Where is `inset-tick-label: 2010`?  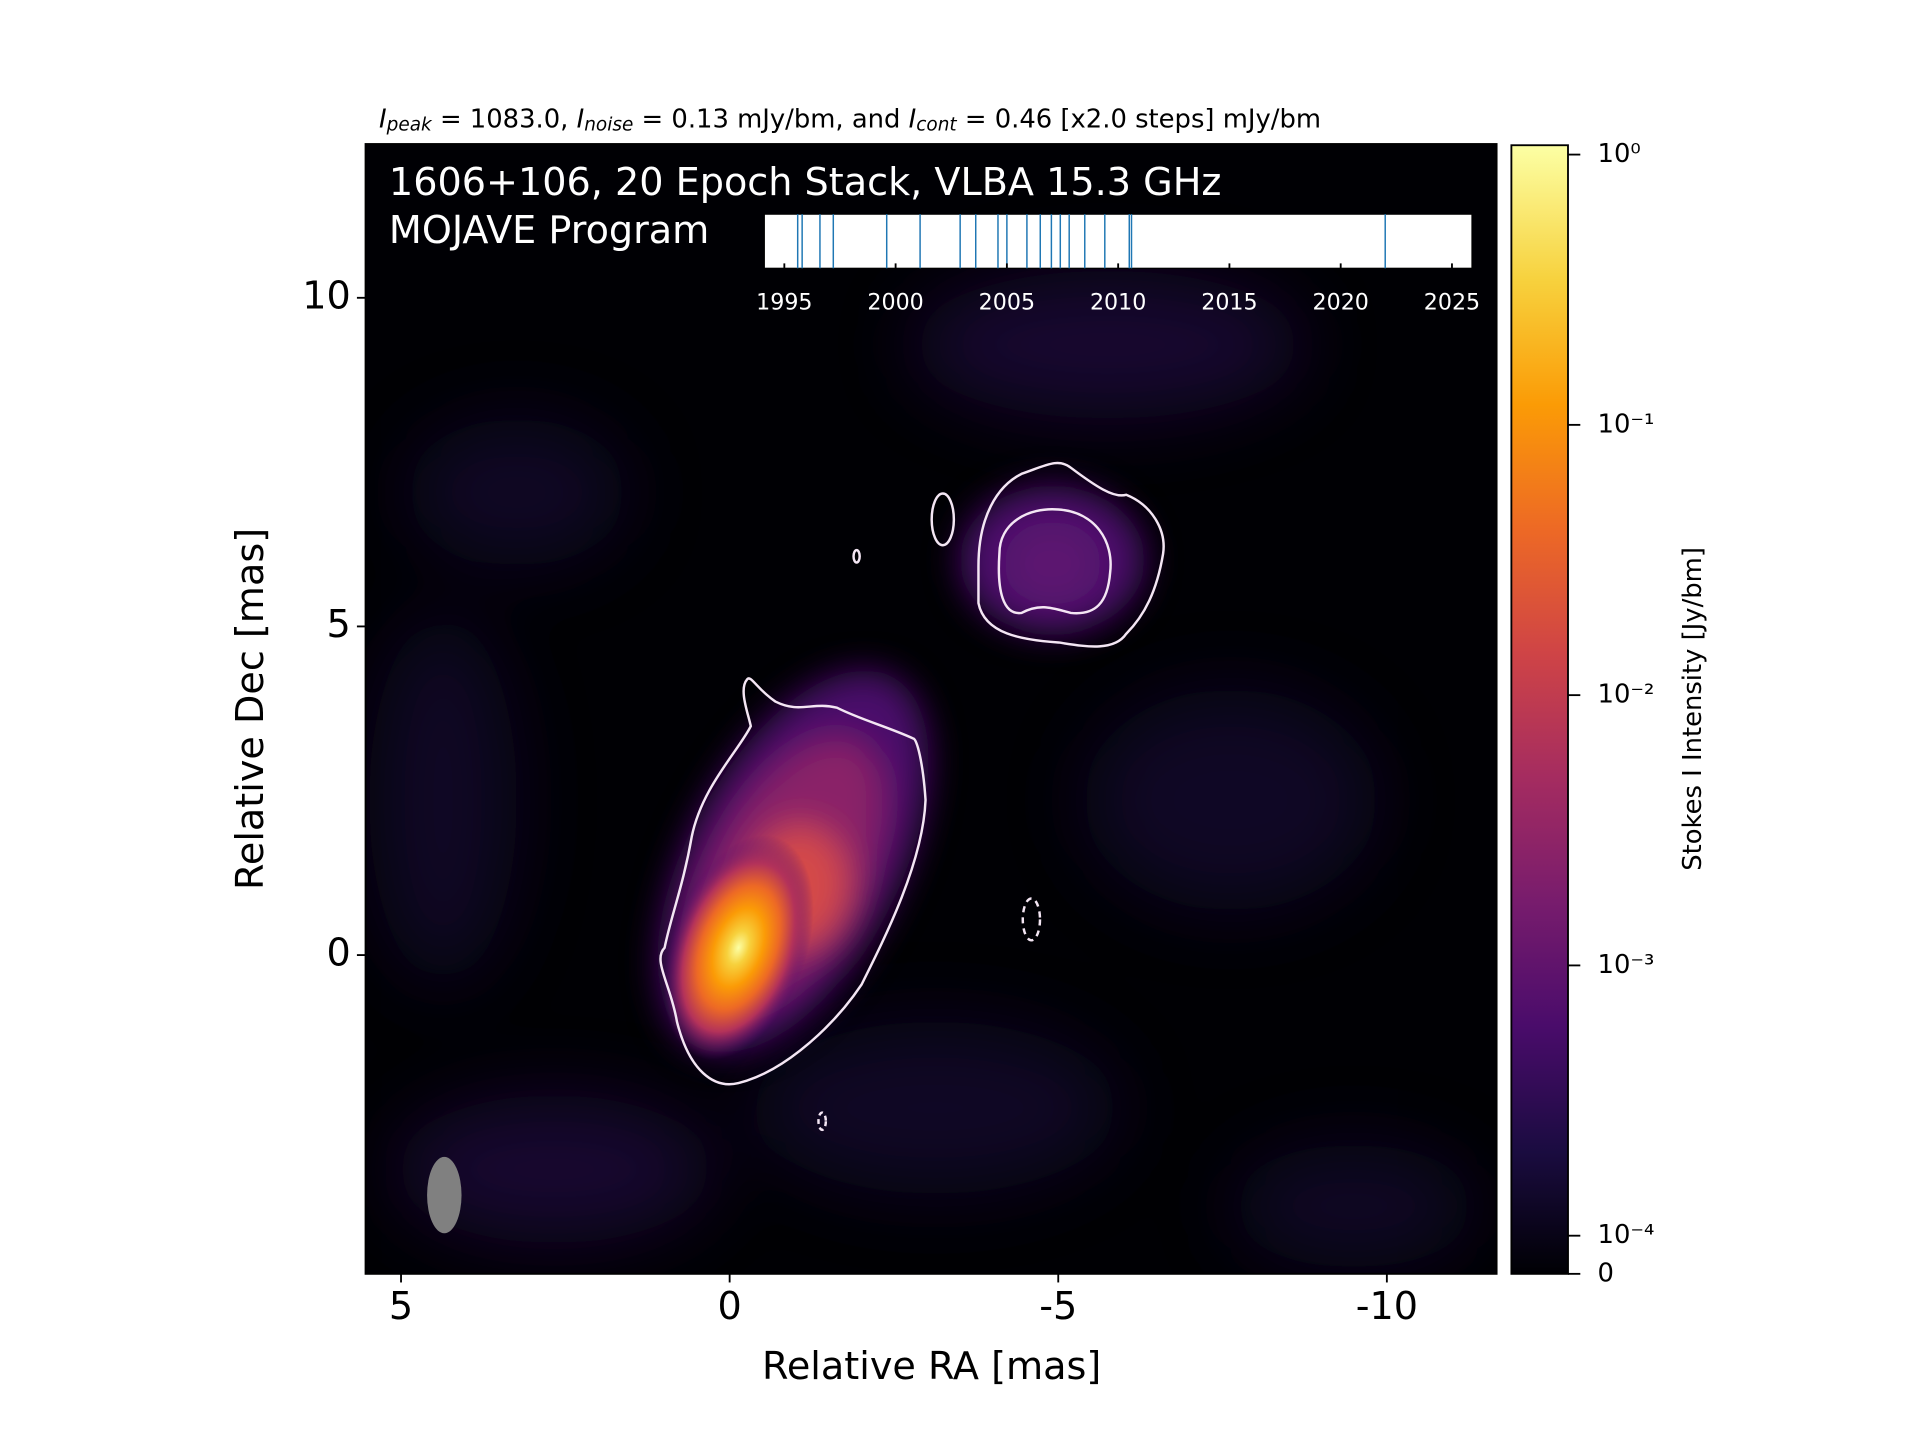 inset-tick-label: 2010 is located at coordinates (1118, 302).